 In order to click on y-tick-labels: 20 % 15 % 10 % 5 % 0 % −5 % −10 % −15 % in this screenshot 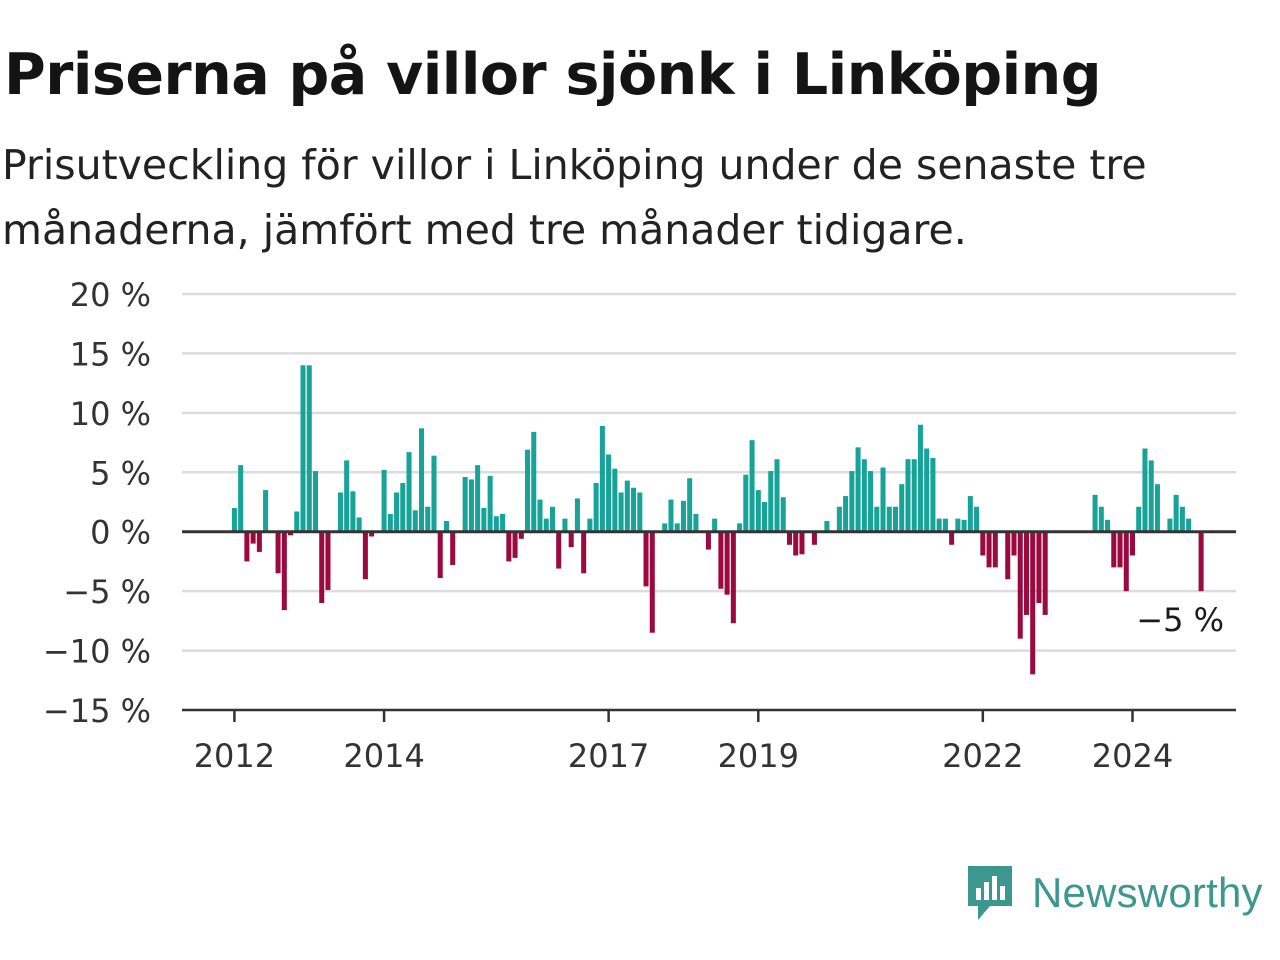, I will do `click(97, 503)`.